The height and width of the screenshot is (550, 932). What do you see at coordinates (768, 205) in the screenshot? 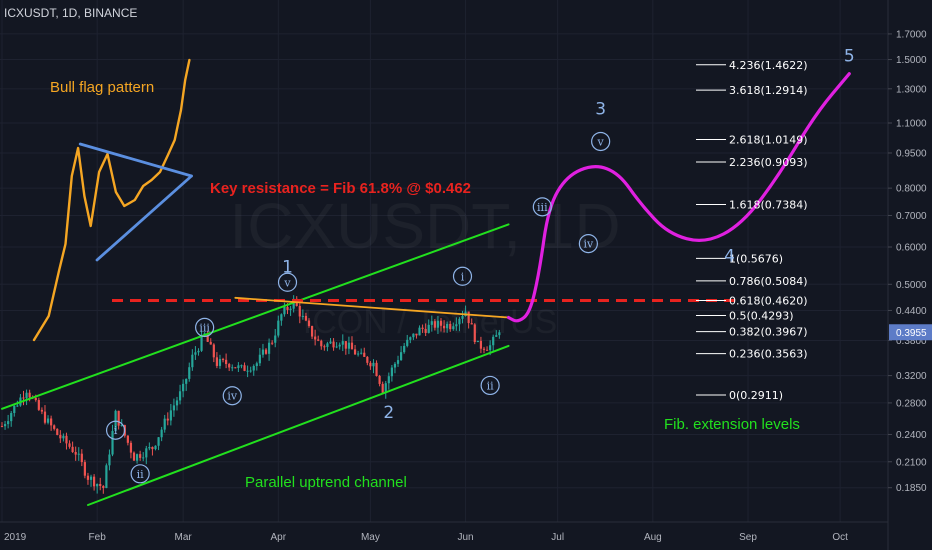
I see `fib-level-label: 1.618(0.7384)` at bounding box center [768, 205].